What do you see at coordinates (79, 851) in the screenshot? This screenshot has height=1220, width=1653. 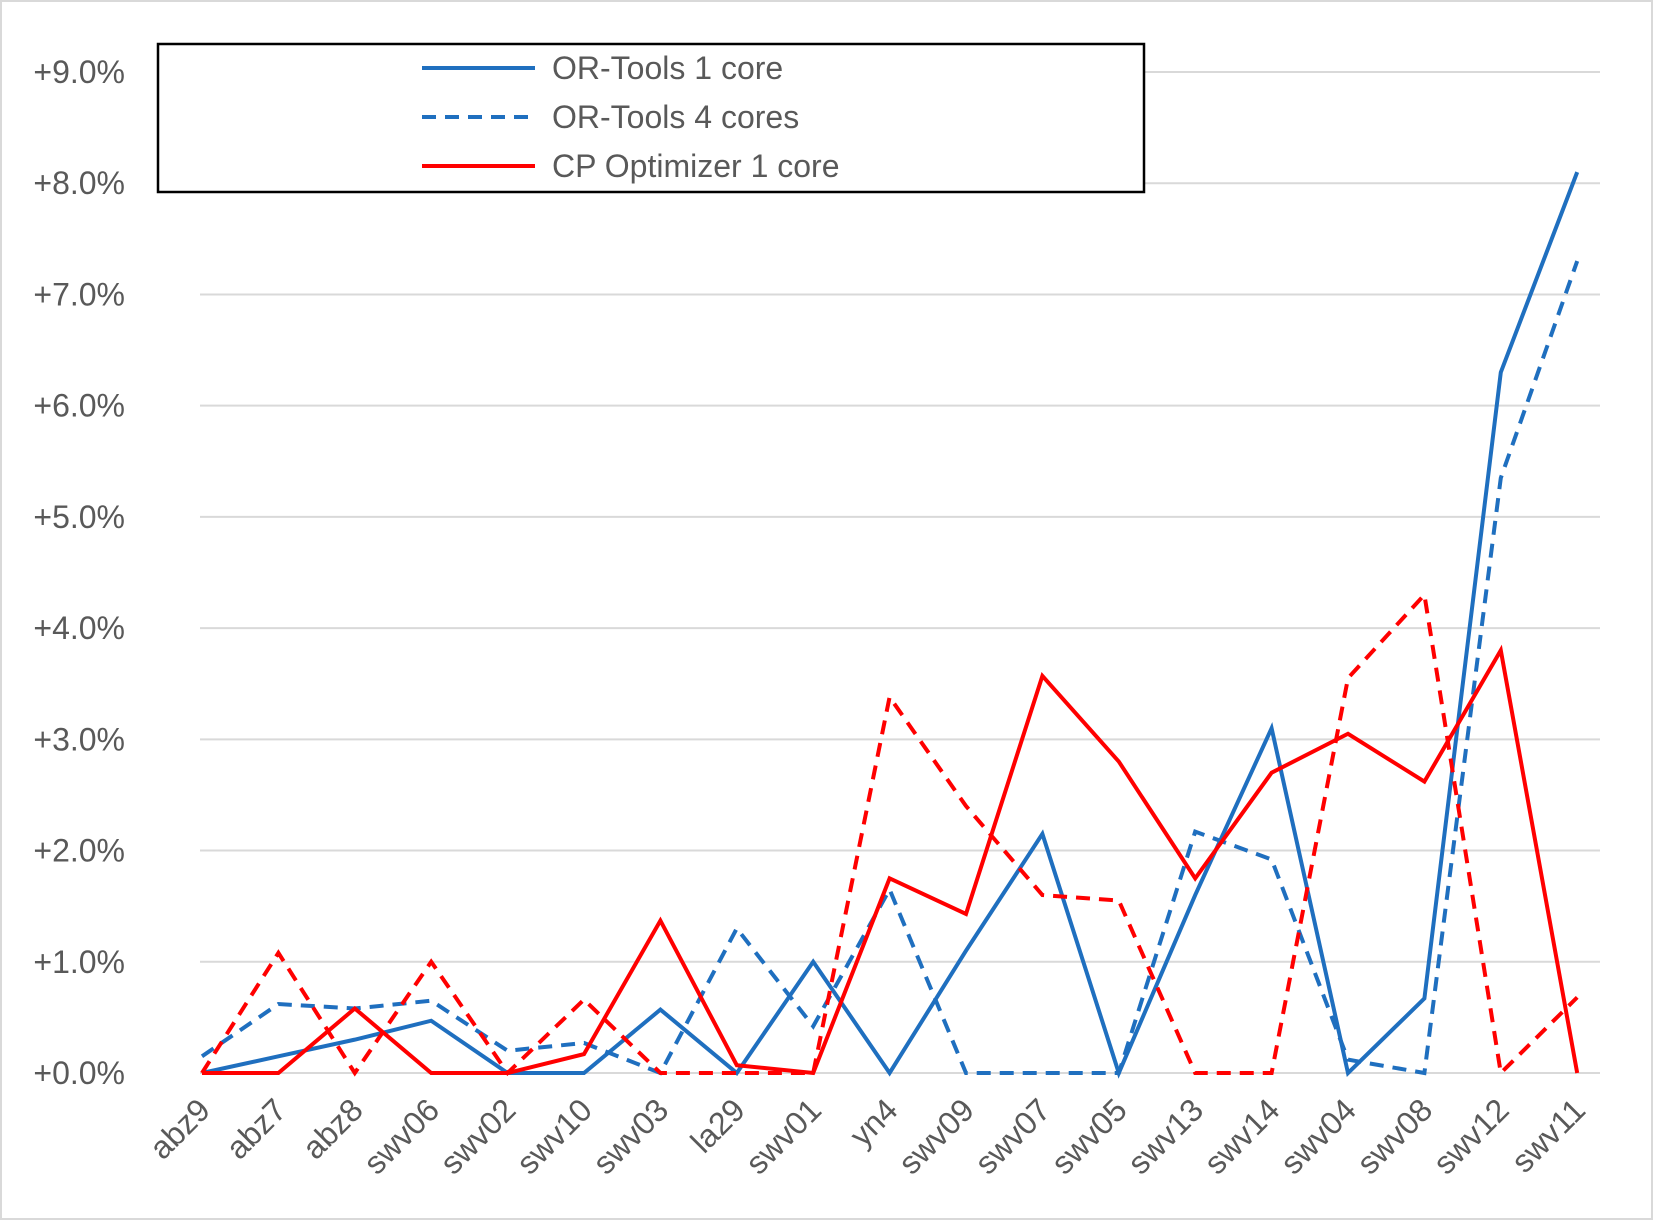 I see `y-tick-label: +2.0%` at bounding box center [79, 851].